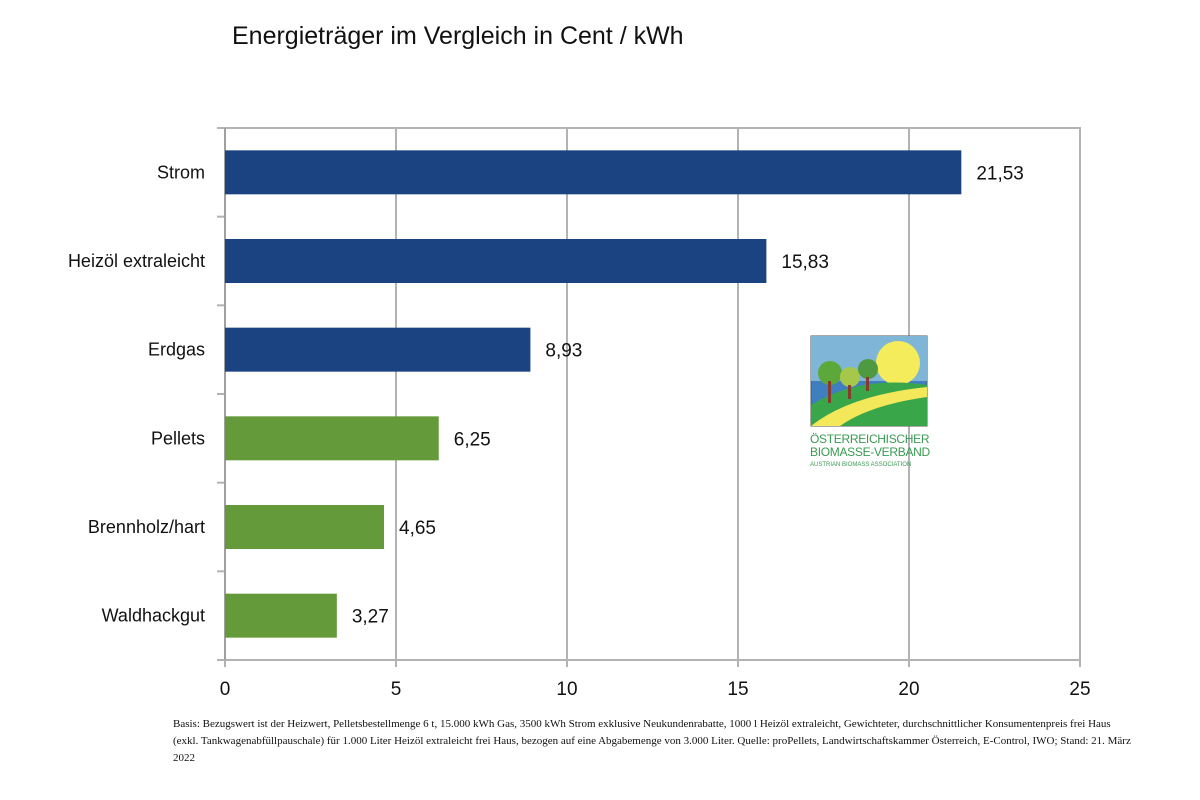 This screenshot has width=1200, height=800. What do you see at coordinates (870, 439) in the screenshot?
I see `logo-line-1: Österreichischer` at bounding box center [870, 439].